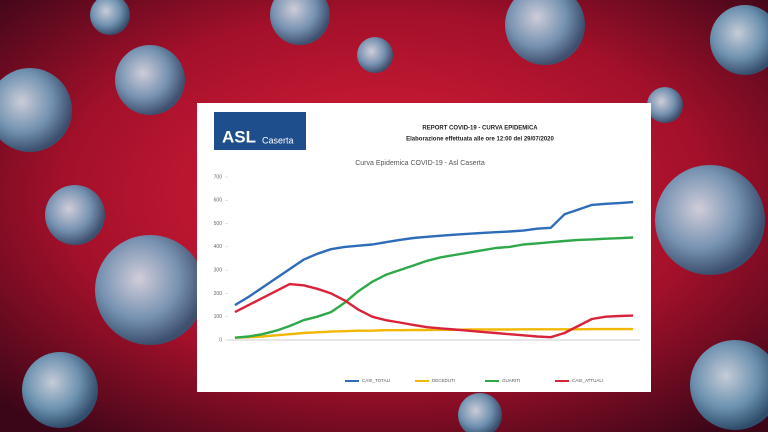 The width and height of the screenshot is (768, 437). What do you see at coordinates (443, 380) in the screenshot?
I see `legend-label: DECEDUTI` at bounding box center [443, 380].